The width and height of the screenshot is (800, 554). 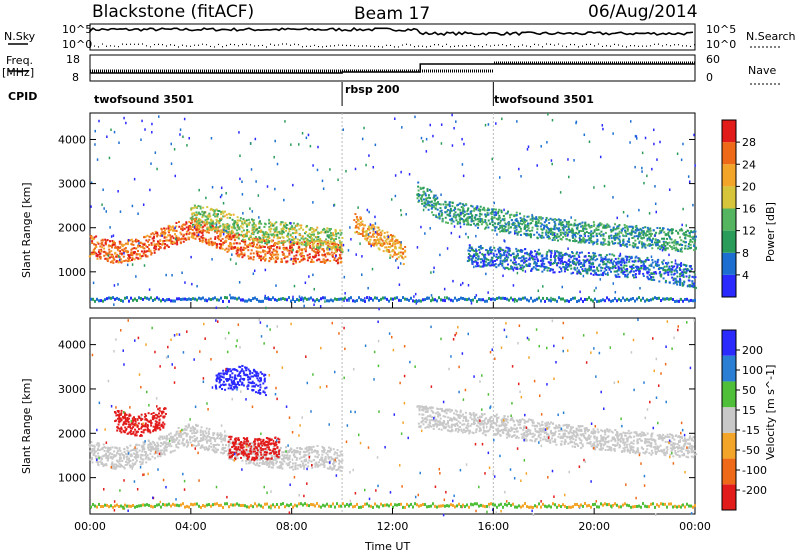 What do you see at coordinates (173, 12) in the screenshot?
I see `title-station: Blackstone (fitACF)` at bounding box center [173, 12].